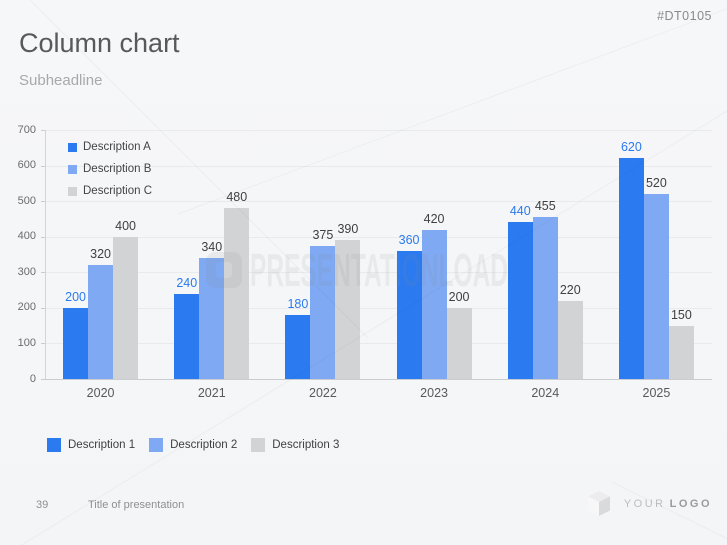 The height and width of the screenshot is (545, 727). Describe the element at coordinates (26, 165) in the screenshot. I see `y-axis-label: 600` at that location.